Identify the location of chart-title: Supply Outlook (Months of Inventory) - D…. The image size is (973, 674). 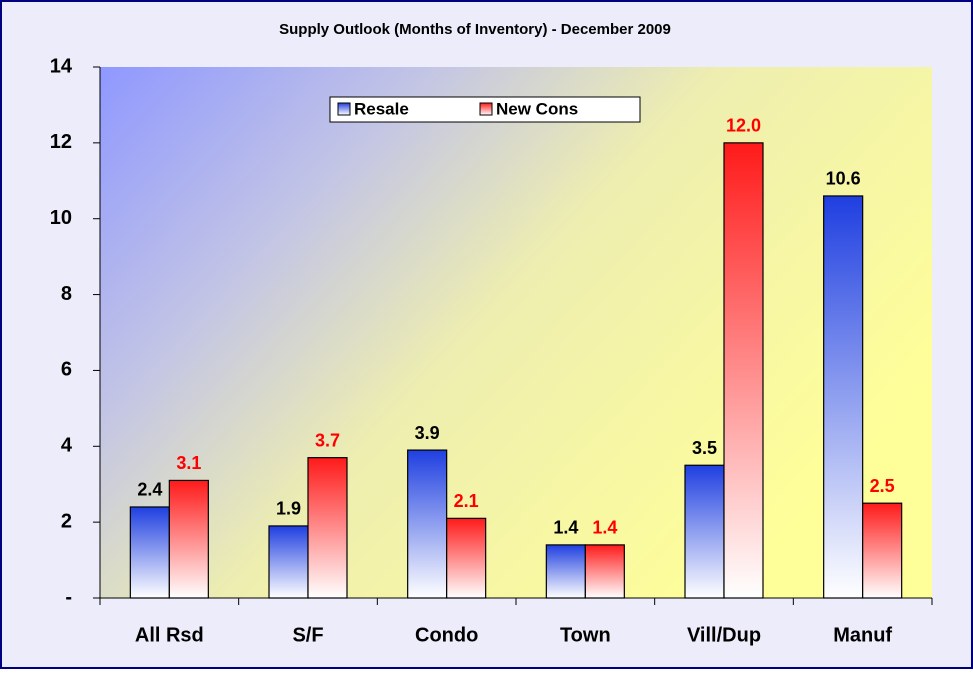
(475, 29).